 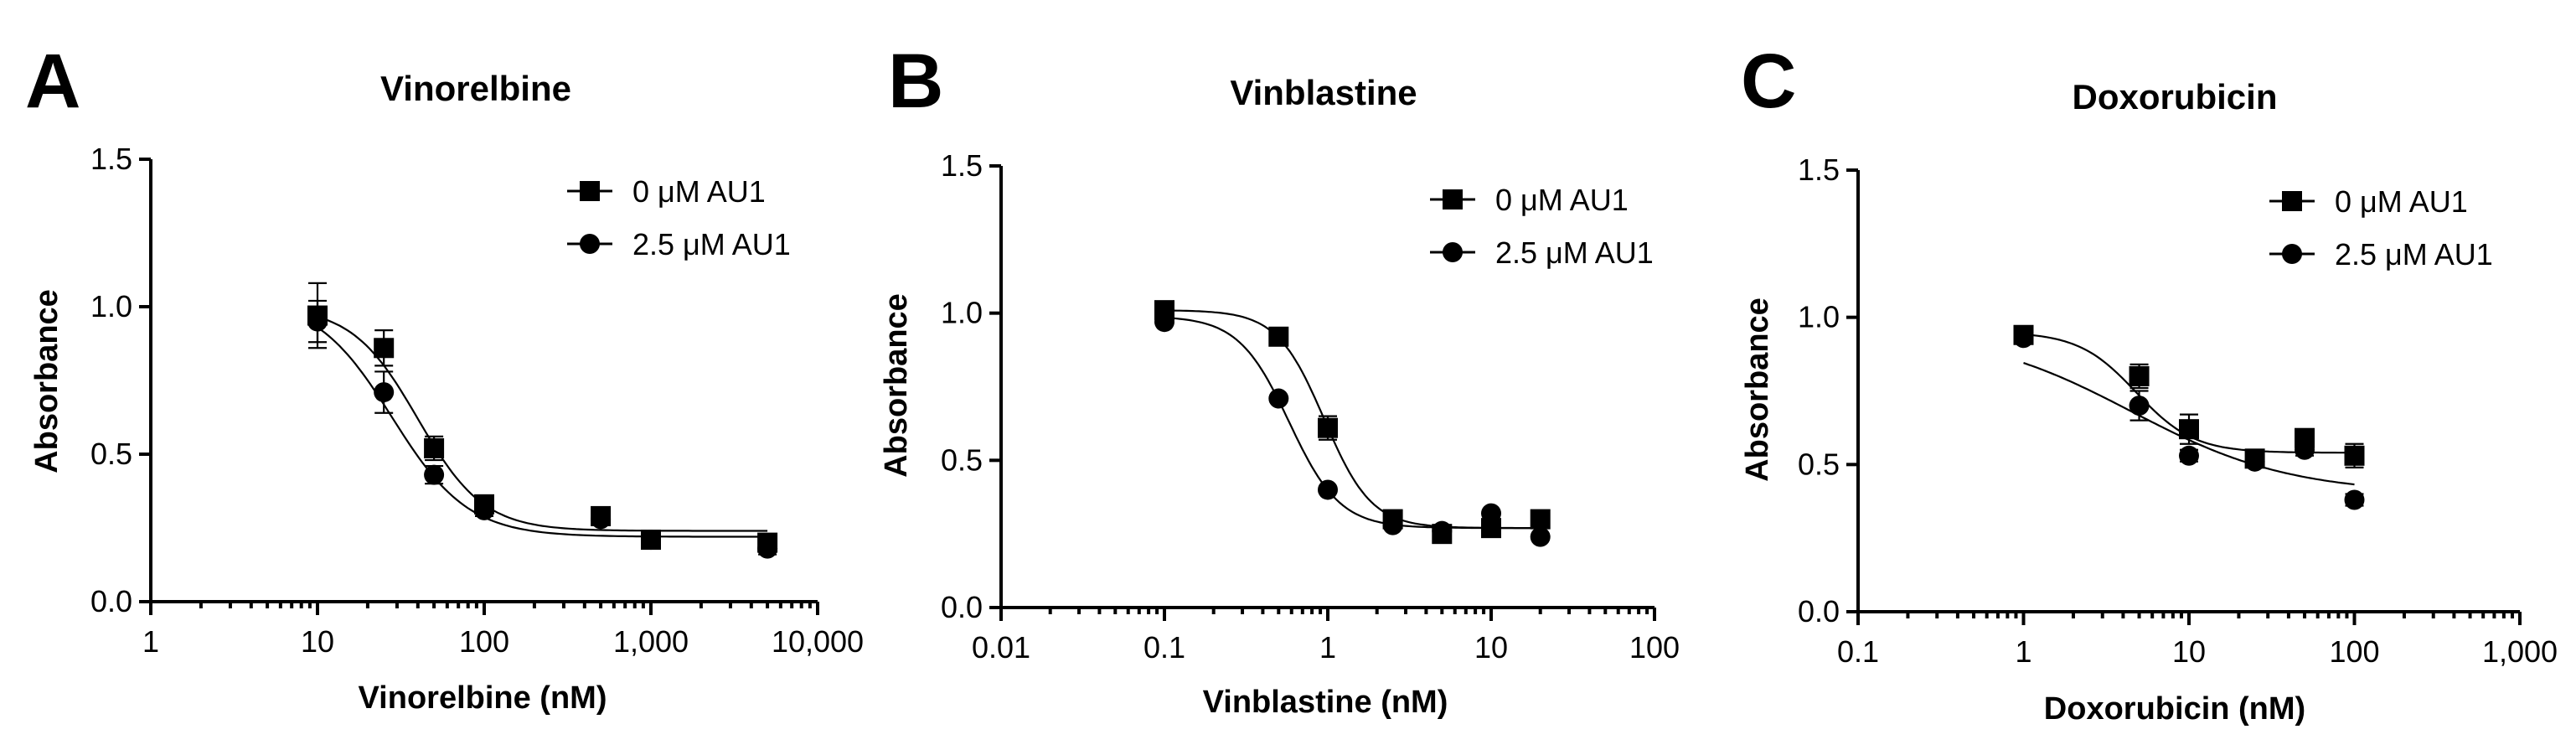 I want to click on y-axis-label-b: Absorbance, so click(x=896, y=385).